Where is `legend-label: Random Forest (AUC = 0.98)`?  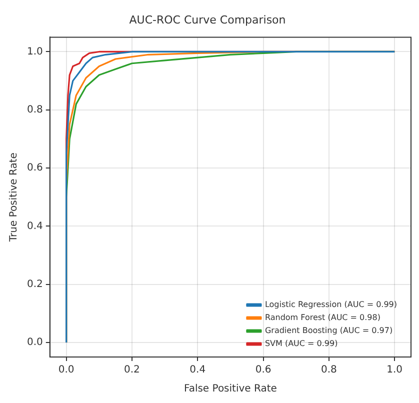
legend-label: Random Forest (AUC = 0.98) is located at coordinates (322, 317).